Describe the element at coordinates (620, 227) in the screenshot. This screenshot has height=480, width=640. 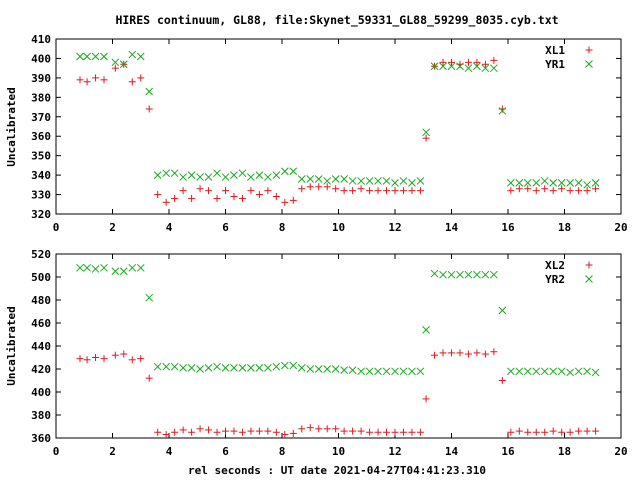
I see `top-x-tick-label: 20` at that location.